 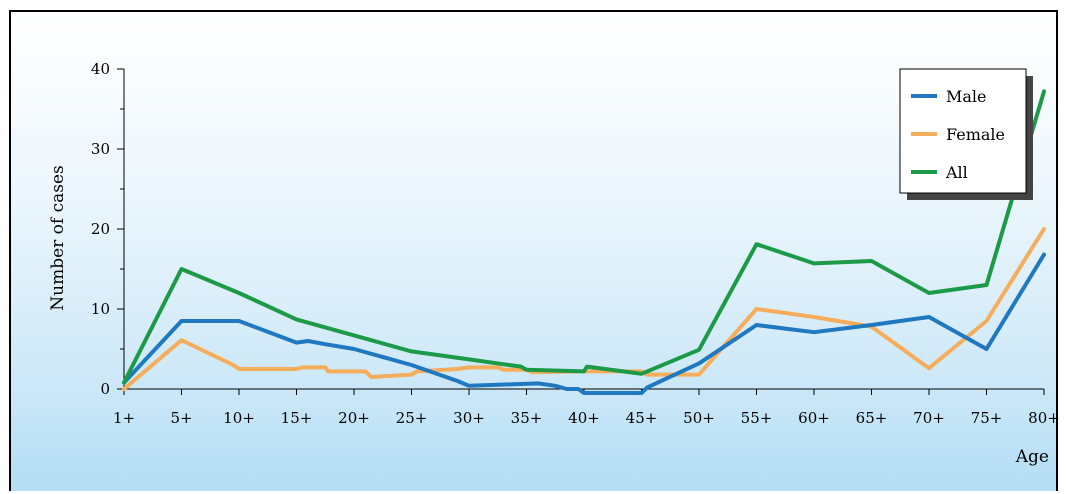 I want to click on x-tick-label: 40+, so click(x=584, y=418).